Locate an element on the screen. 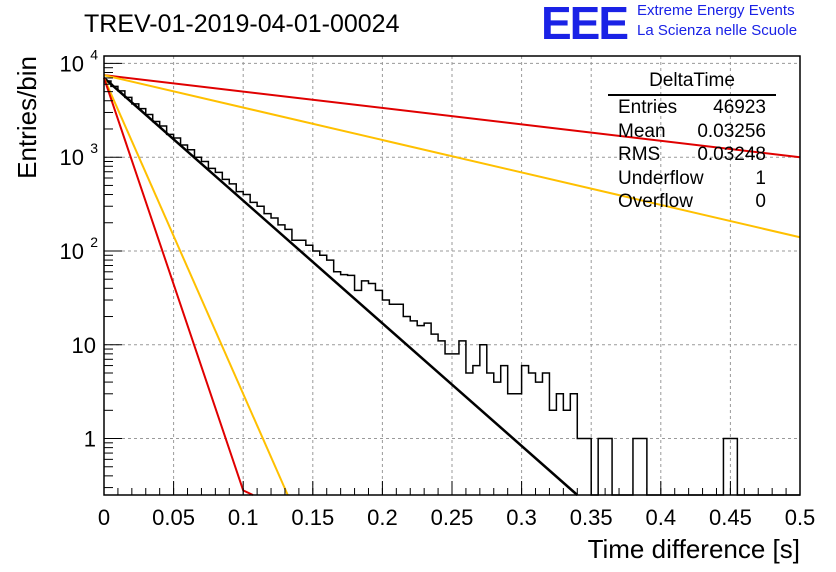 This screenshot has width=836, height=572. stats-row: Mean 0.03256 is located at coordinates (692, 132).